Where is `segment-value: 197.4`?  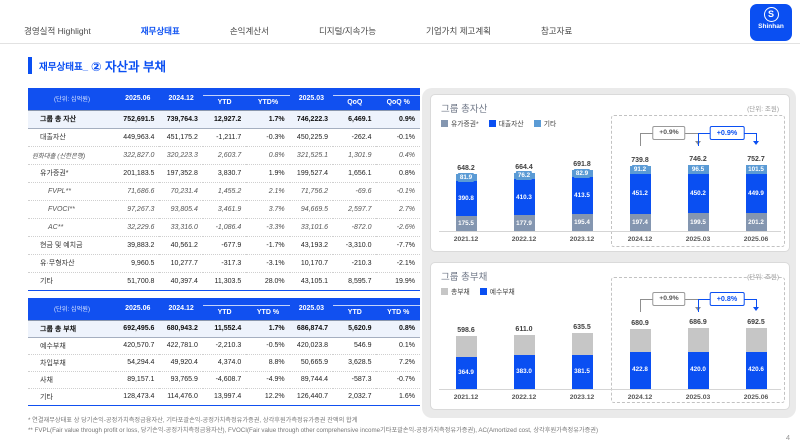 segment-value: 197.4 is located at coordinates (640, 222).